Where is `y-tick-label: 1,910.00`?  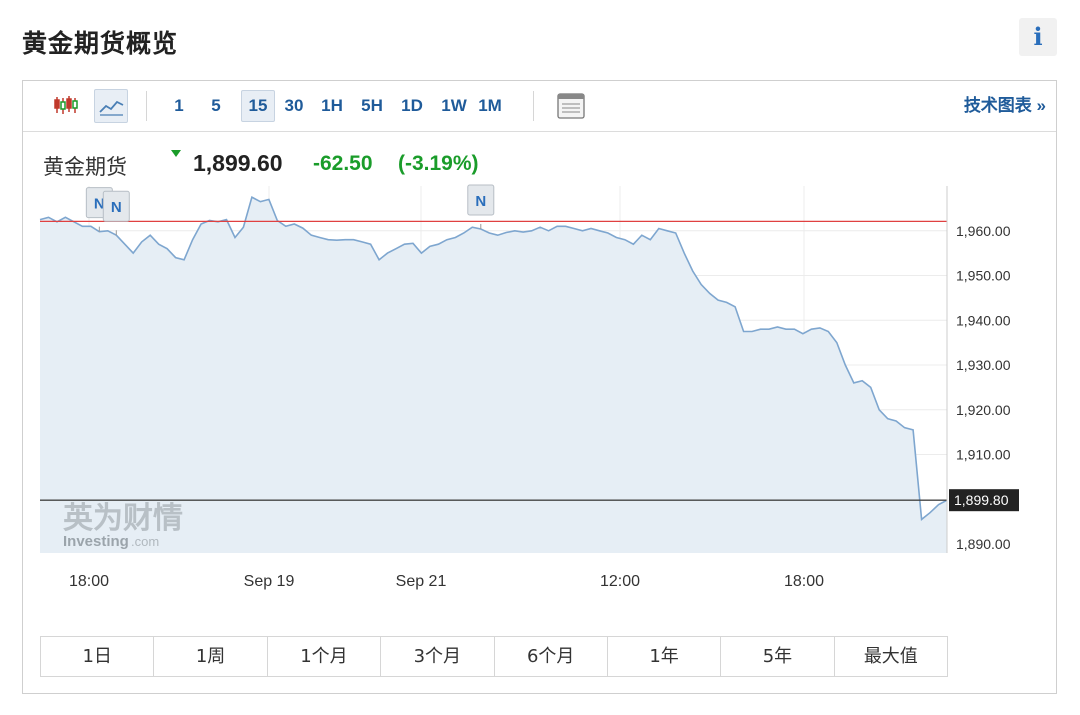
y-tick-label: 1,910.00 is located at coordinates (983, 455).